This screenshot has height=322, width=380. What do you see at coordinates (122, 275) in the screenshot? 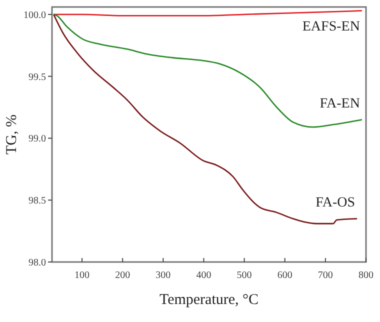
I see `x-tick-label: 200` at bounding box center [122, 275].